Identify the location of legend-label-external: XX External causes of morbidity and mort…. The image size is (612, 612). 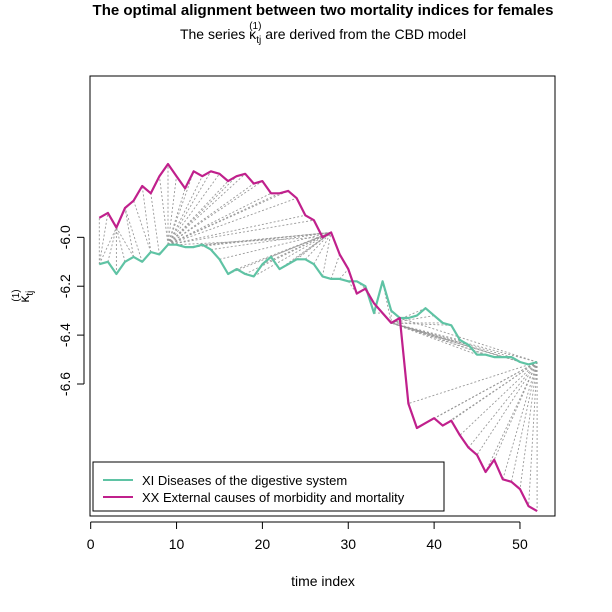
(273, 497).